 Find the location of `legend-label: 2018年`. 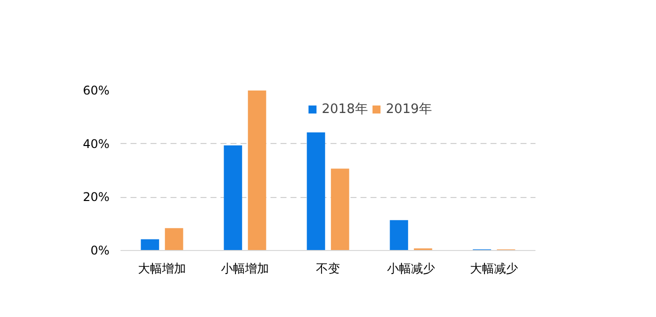

legend-label: 2018年 is located at coordinates (345, 109).